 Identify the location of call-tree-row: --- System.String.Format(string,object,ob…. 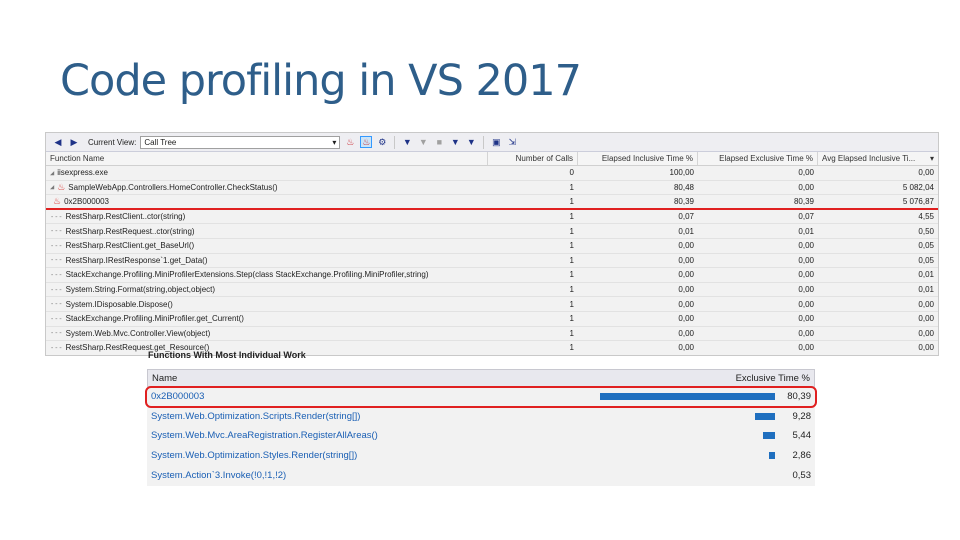
(492, 290).